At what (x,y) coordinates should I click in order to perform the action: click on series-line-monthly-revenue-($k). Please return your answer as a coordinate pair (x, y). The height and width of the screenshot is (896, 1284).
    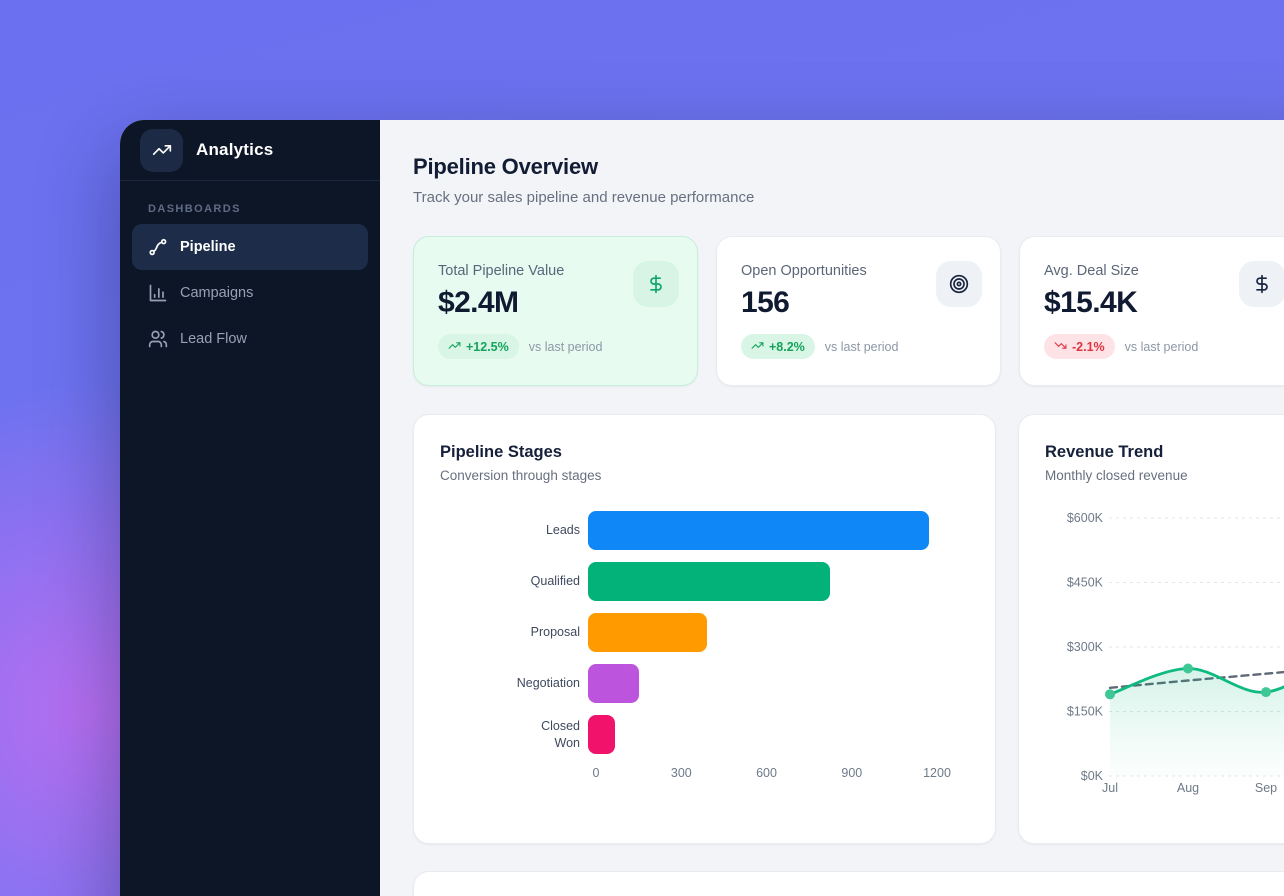
    Looking at the image, I should click on (1196, 681).